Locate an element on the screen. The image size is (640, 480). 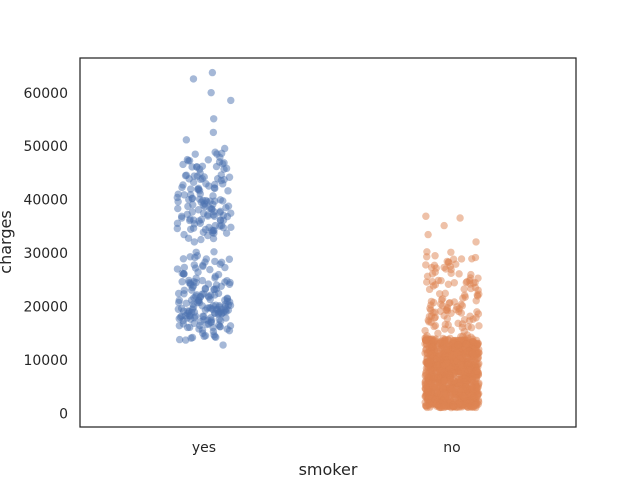
x-tick-label-yes: yes is located at coordinates (204, 448).